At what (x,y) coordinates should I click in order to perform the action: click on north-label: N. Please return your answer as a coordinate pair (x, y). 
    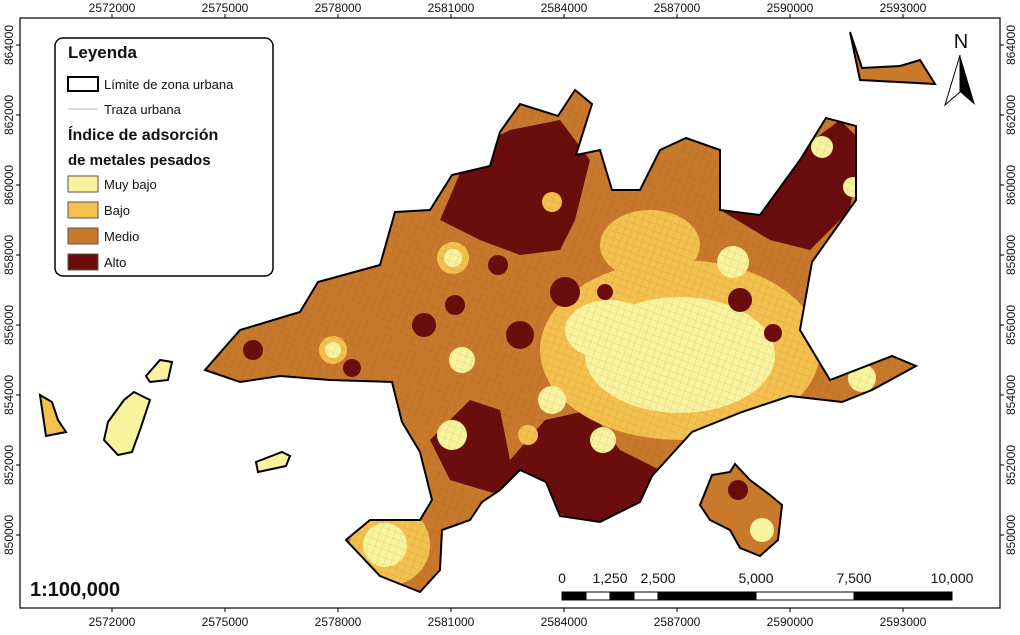
    Looking at the image, I should click on (961, 42).